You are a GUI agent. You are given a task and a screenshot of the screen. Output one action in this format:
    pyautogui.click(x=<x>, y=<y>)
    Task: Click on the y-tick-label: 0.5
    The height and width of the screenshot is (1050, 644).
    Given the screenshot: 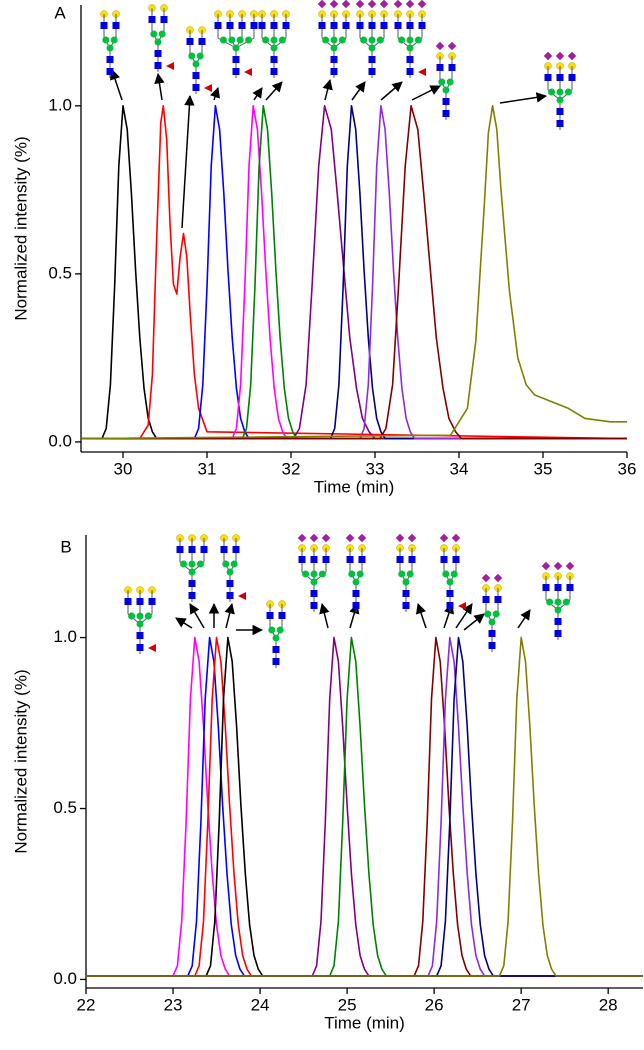 What is the action you would take?
    pyautogui.click(x=60, y=272)
    